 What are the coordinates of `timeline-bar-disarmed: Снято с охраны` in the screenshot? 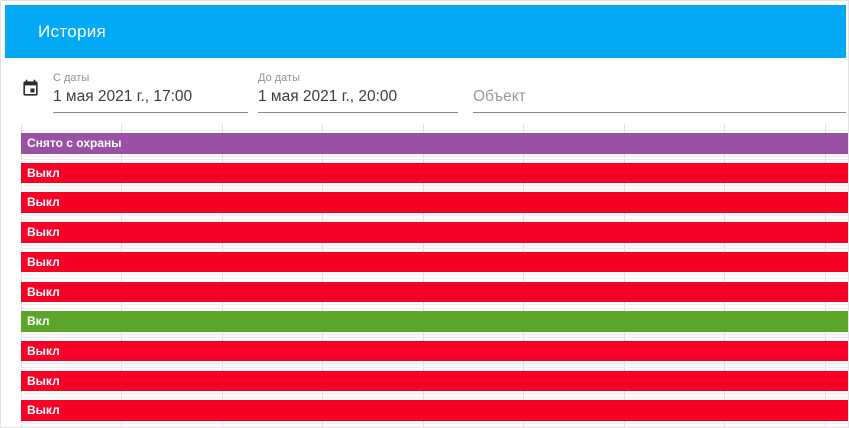 It's located at (434, 143).